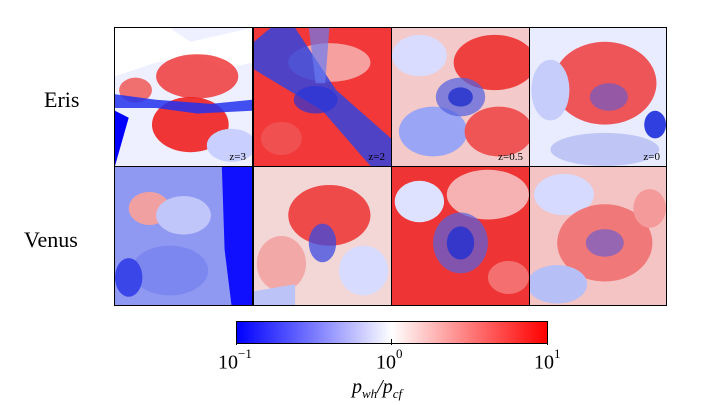  I want to click on row-label-venus: Venus, so click(51, 239).